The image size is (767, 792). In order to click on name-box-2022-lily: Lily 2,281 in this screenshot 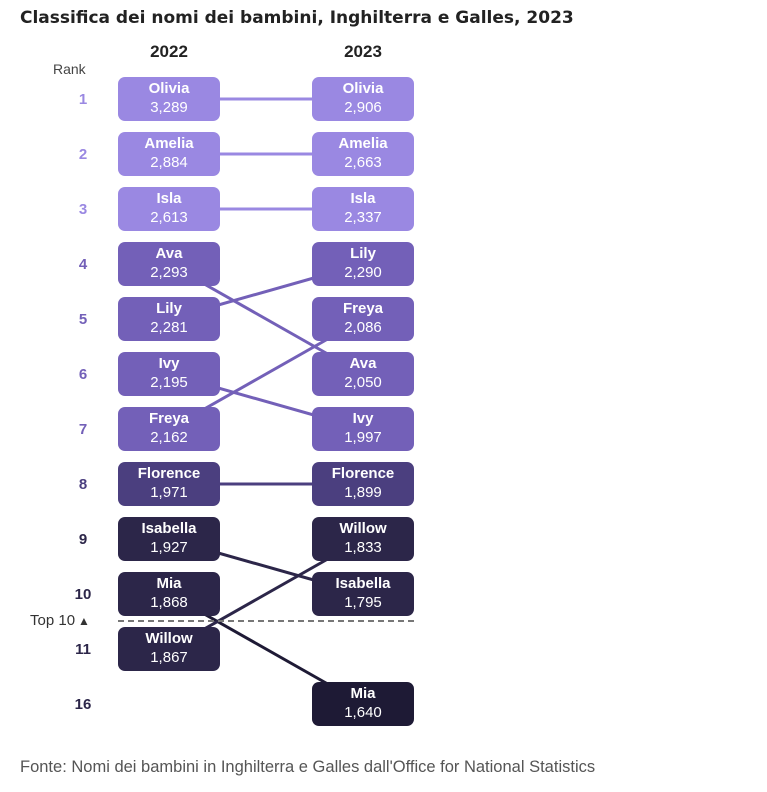, I will do `click(169, 319)`.